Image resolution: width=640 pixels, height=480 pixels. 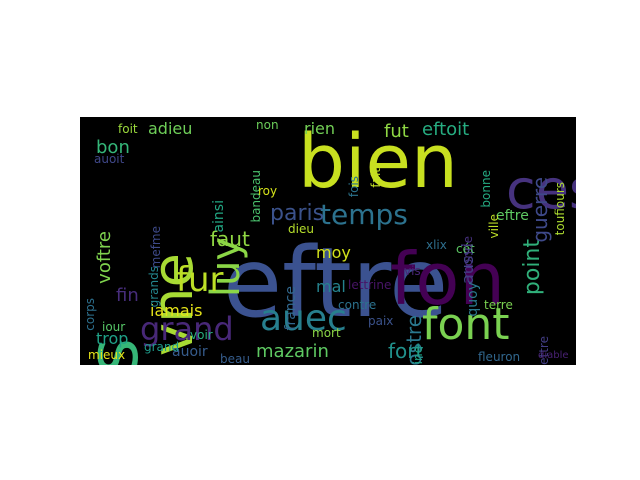 What do you see at coordinates (553, 355) in the screenshot?
I see `cloud-word: diable` at bounding box center [553, 355].